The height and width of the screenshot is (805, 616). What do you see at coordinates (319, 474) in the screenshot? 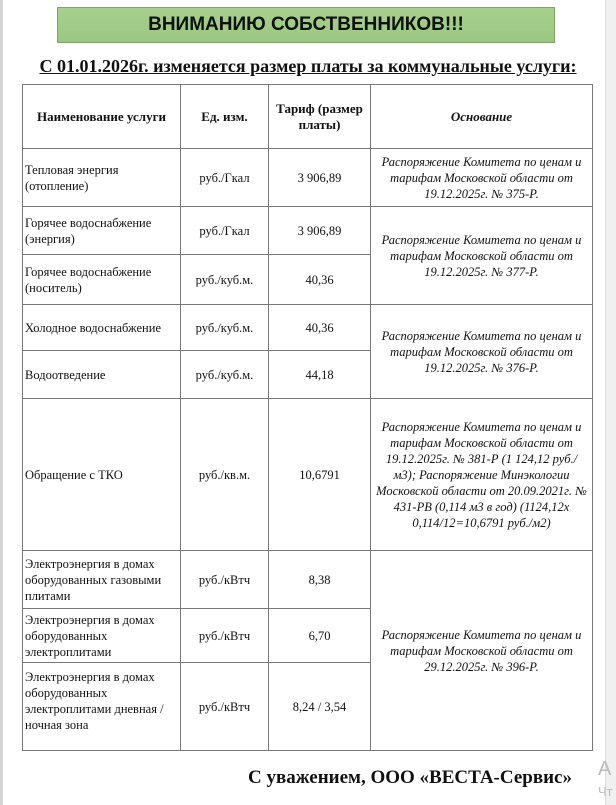
I see `service-tariff: 10,6791` at bounding box center [319, 474].